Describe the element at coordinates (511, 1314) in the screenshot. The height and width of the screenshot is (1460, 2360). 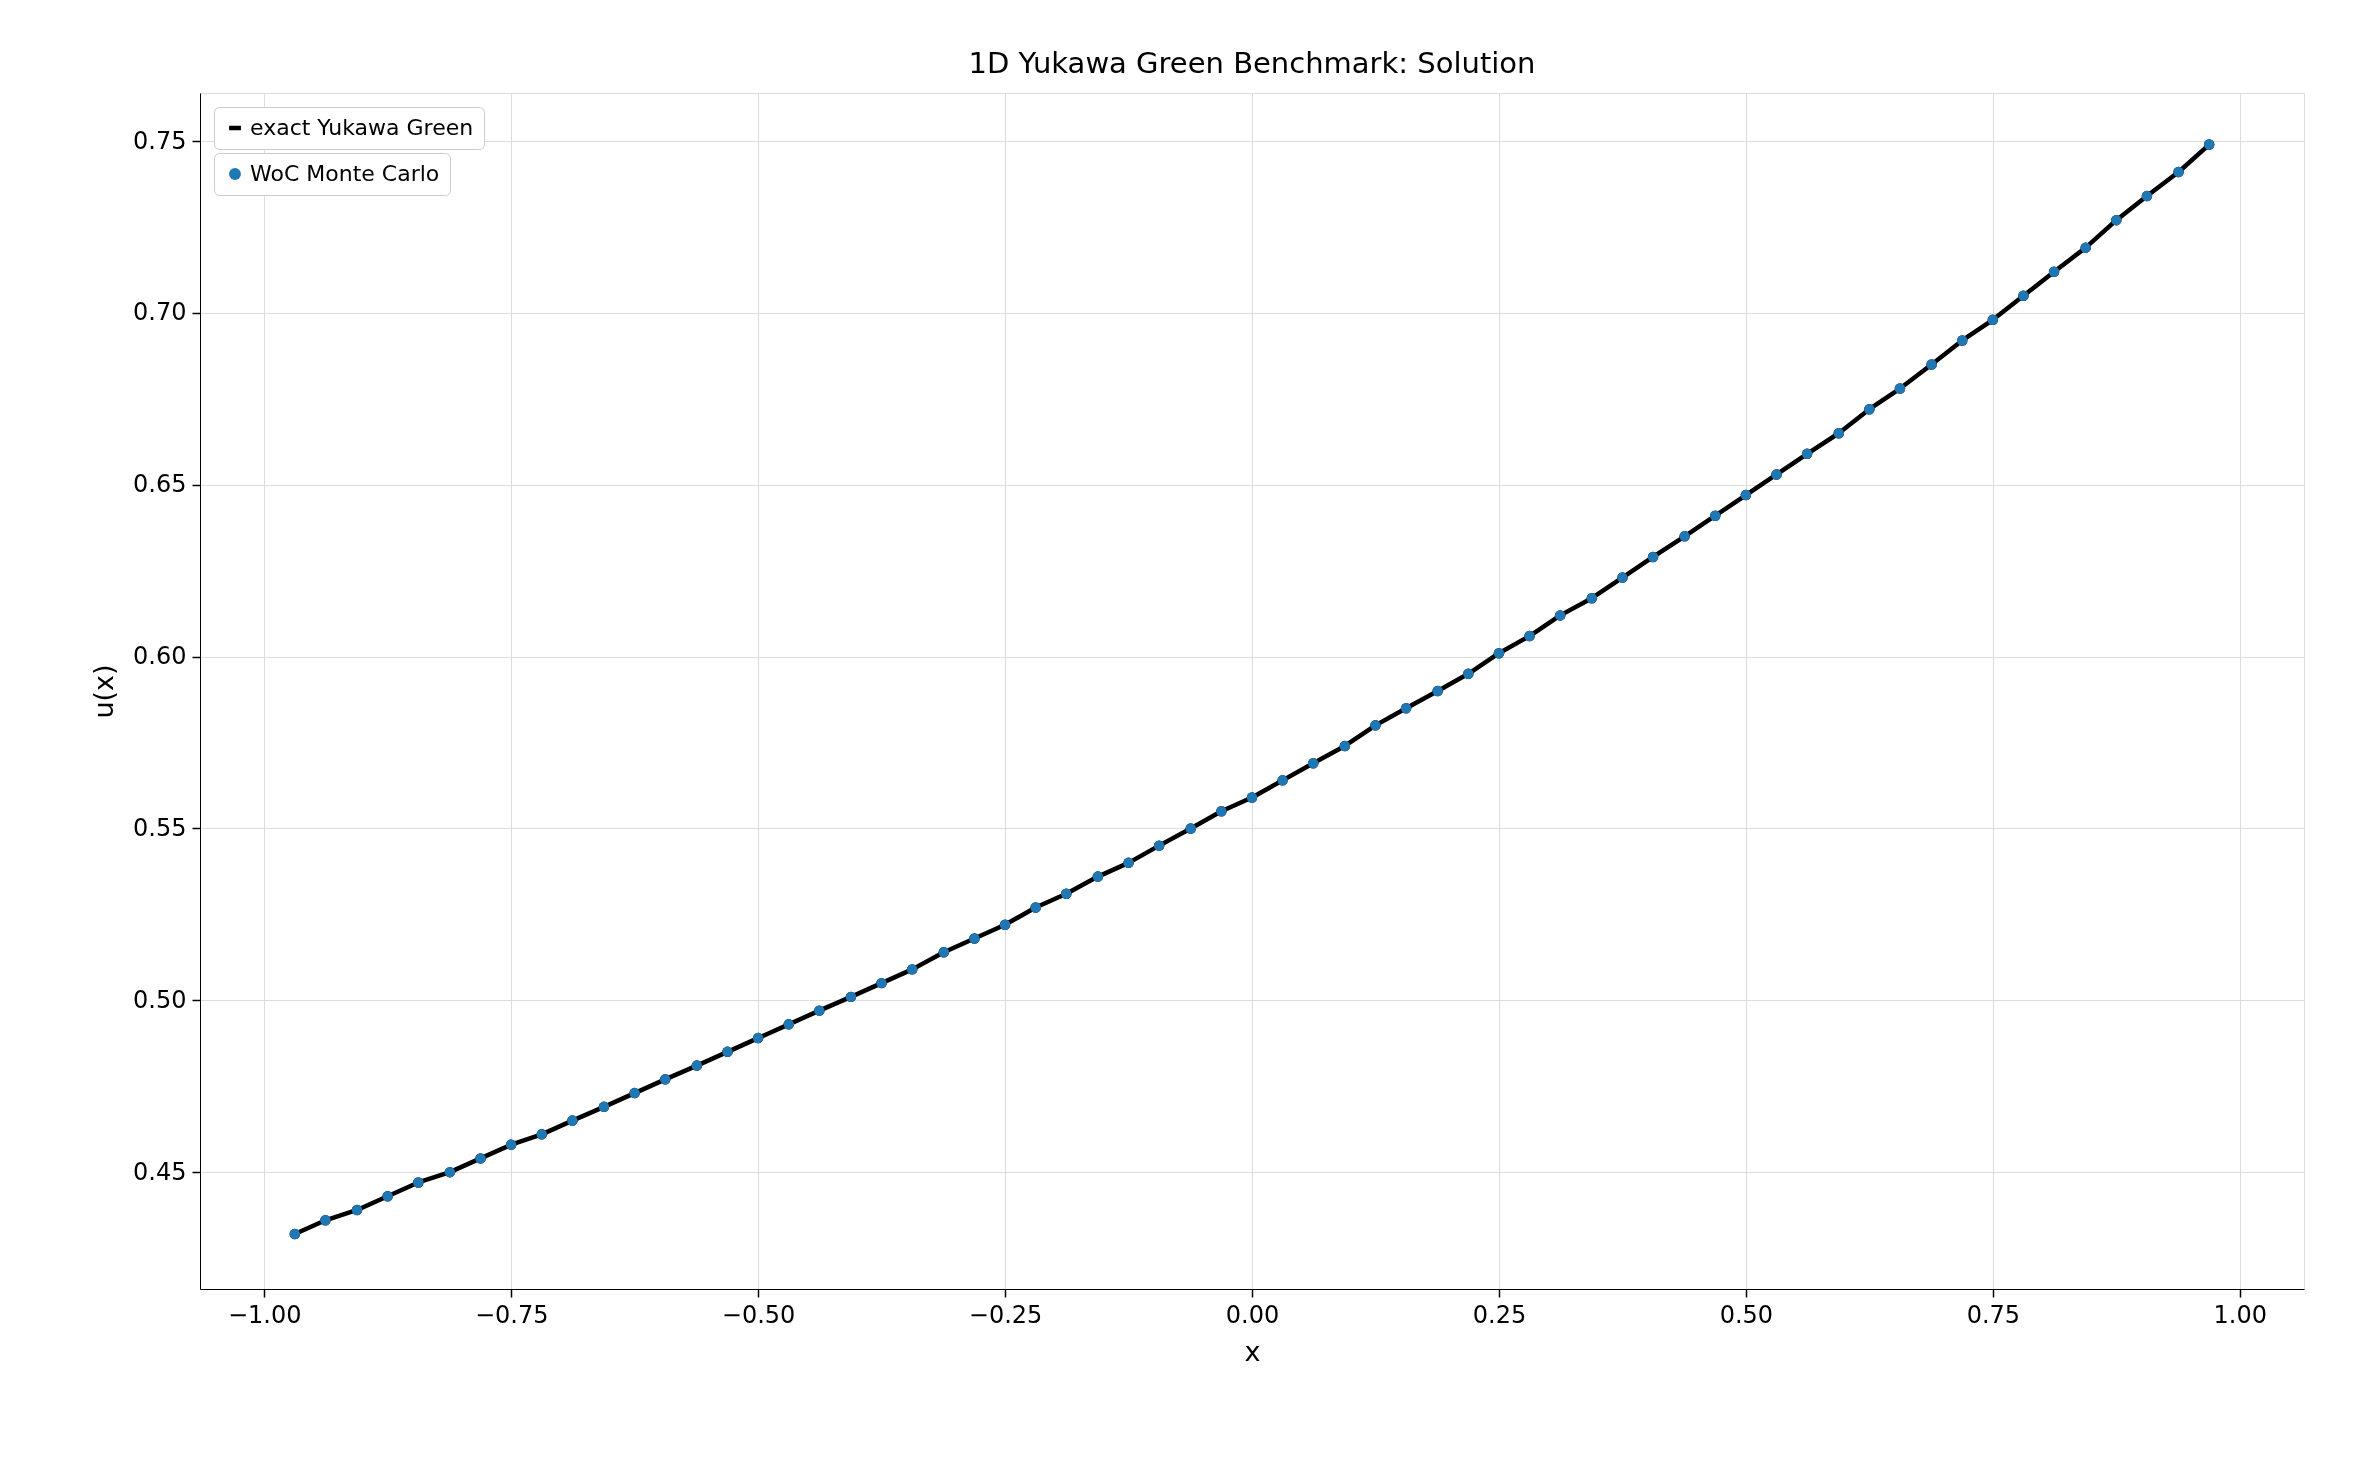
I see `x-tick-label: −0.75` at that location.